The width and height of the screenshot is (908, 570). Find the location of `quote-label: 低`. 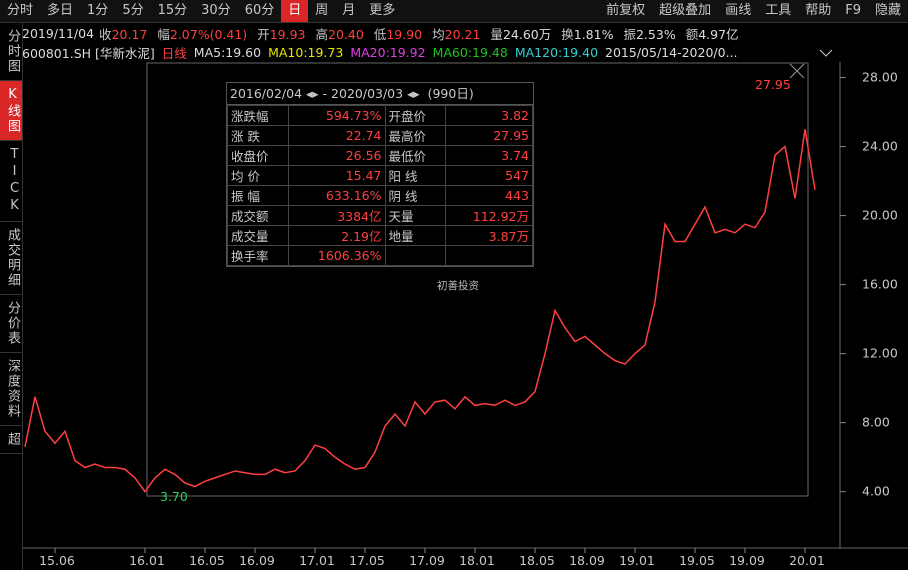

quote-label: 低 is located at coordinates (380, 34).